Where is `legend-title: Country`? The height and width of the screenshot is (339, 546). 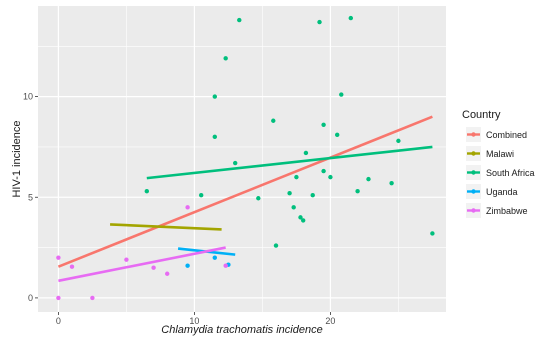 legend-title: Country is located at coordinates (481, 115).